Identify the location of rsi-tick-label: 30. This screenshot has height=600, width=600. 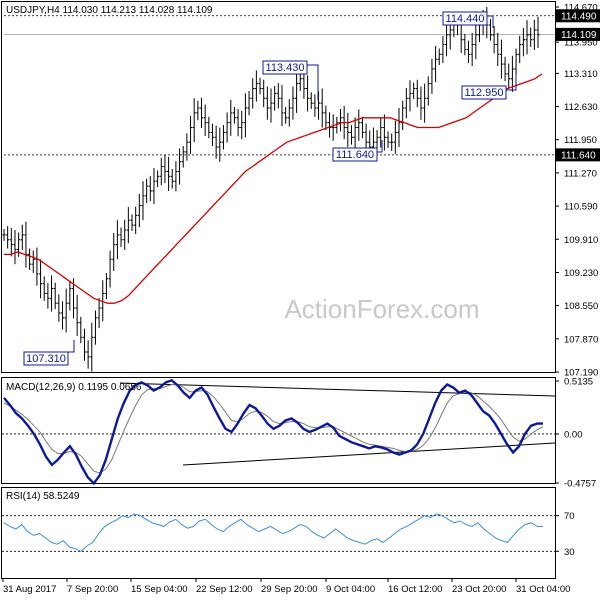
(569, 552).